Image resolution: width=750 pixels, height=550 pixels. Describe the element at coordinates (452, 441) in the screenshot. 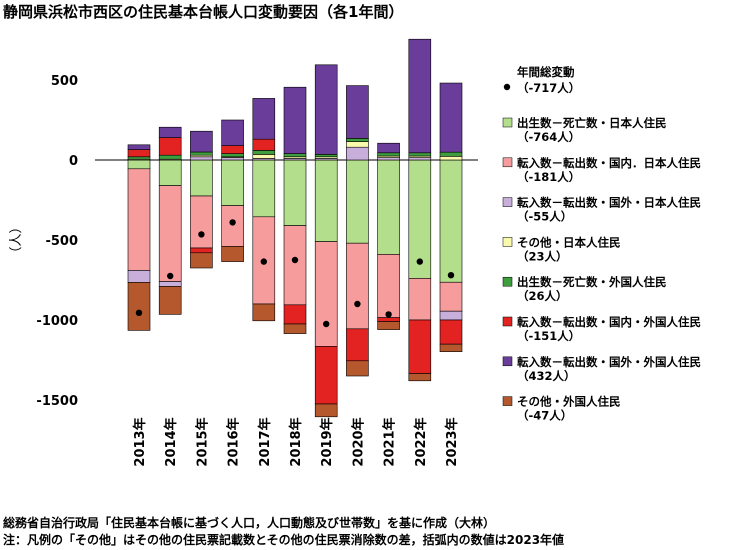

I see `x-tick-label: 2023年` at that location.